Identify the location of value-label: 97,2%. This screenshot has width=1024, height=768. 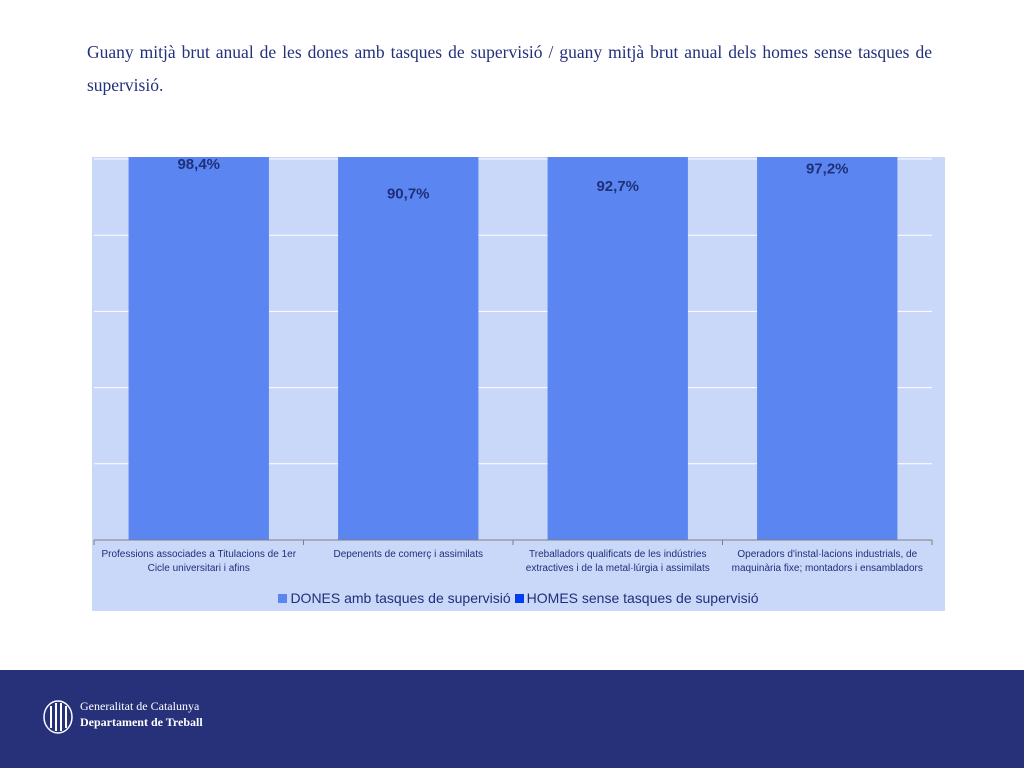
(827, 169).